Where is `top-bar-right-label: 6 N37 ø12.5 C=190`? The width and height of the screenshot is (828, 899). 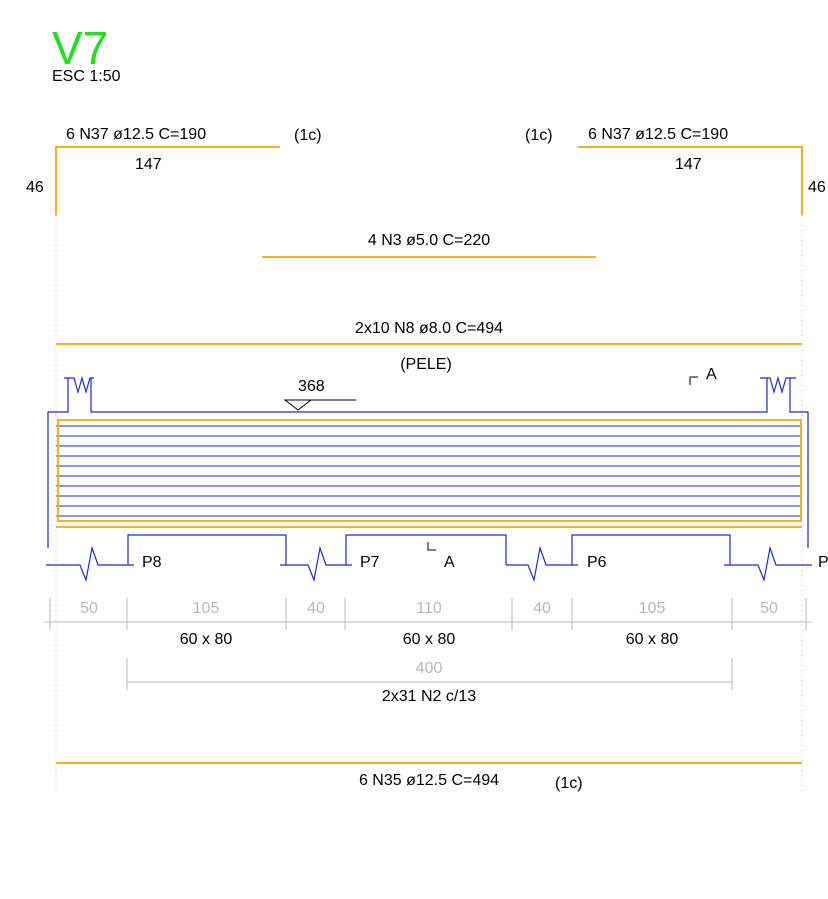
top-bar-right-label: 6 N37 ø12.5 C=190 is located at coordinates (658, 134).